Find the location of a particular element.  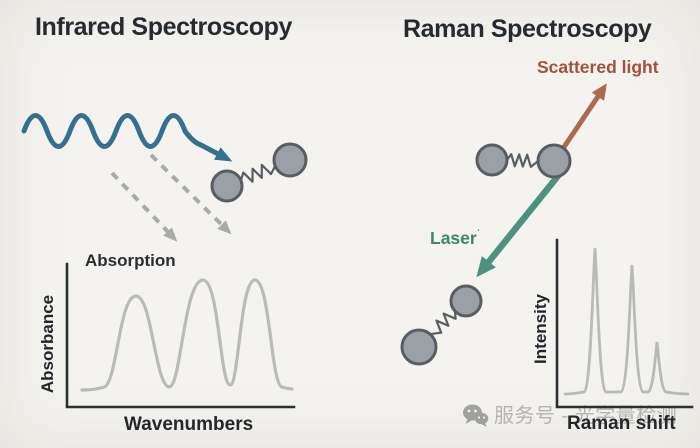

scattered-light-arrow is located at coordinates (583, 117).